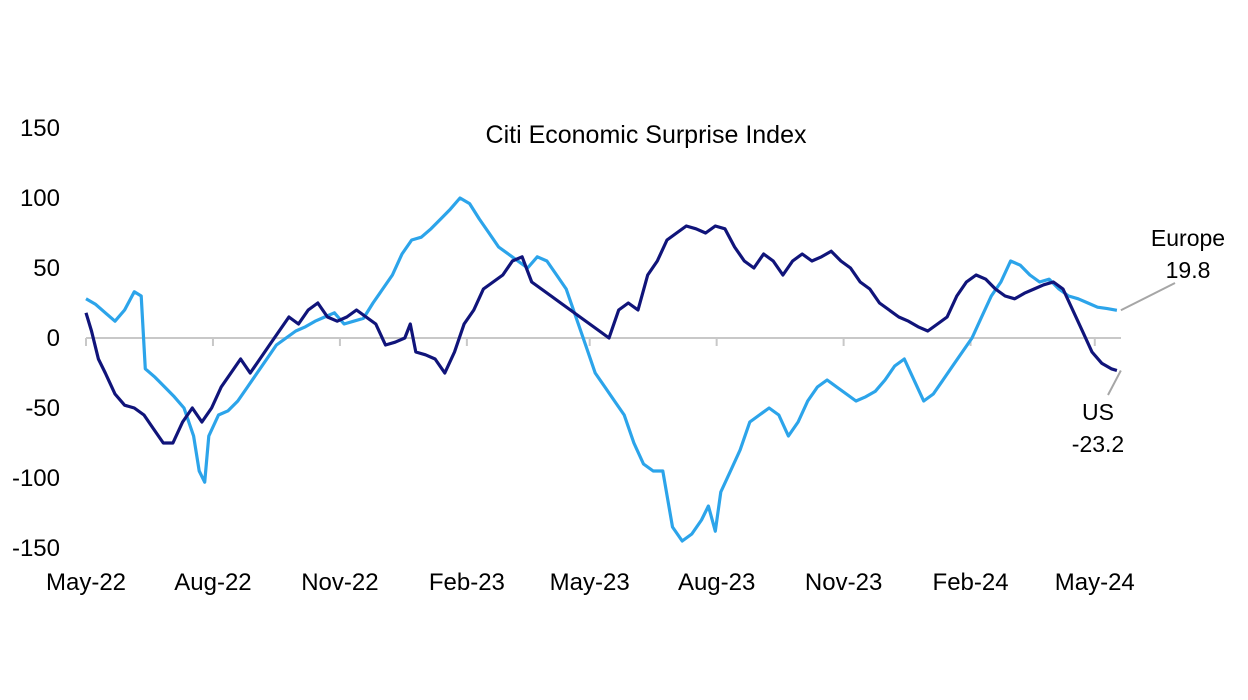 The height and width of the screenshot is (700, 1248). Describe the element at coordinates (843, 582) in the screenshot. I see `x-tick-label: Nov-23` at that location.